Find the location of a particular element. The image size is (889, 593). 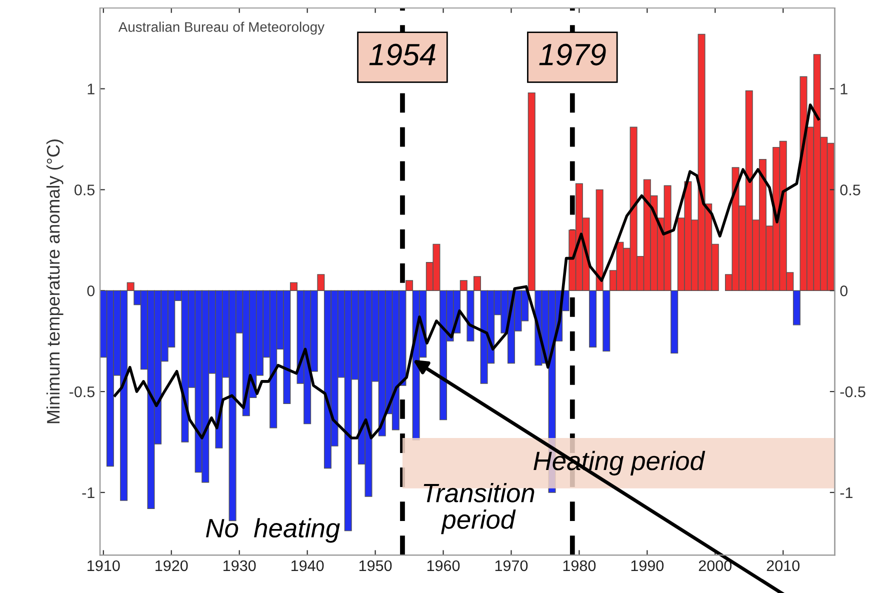

x-tick-label: 1910 is located at coordinates (104, 566).